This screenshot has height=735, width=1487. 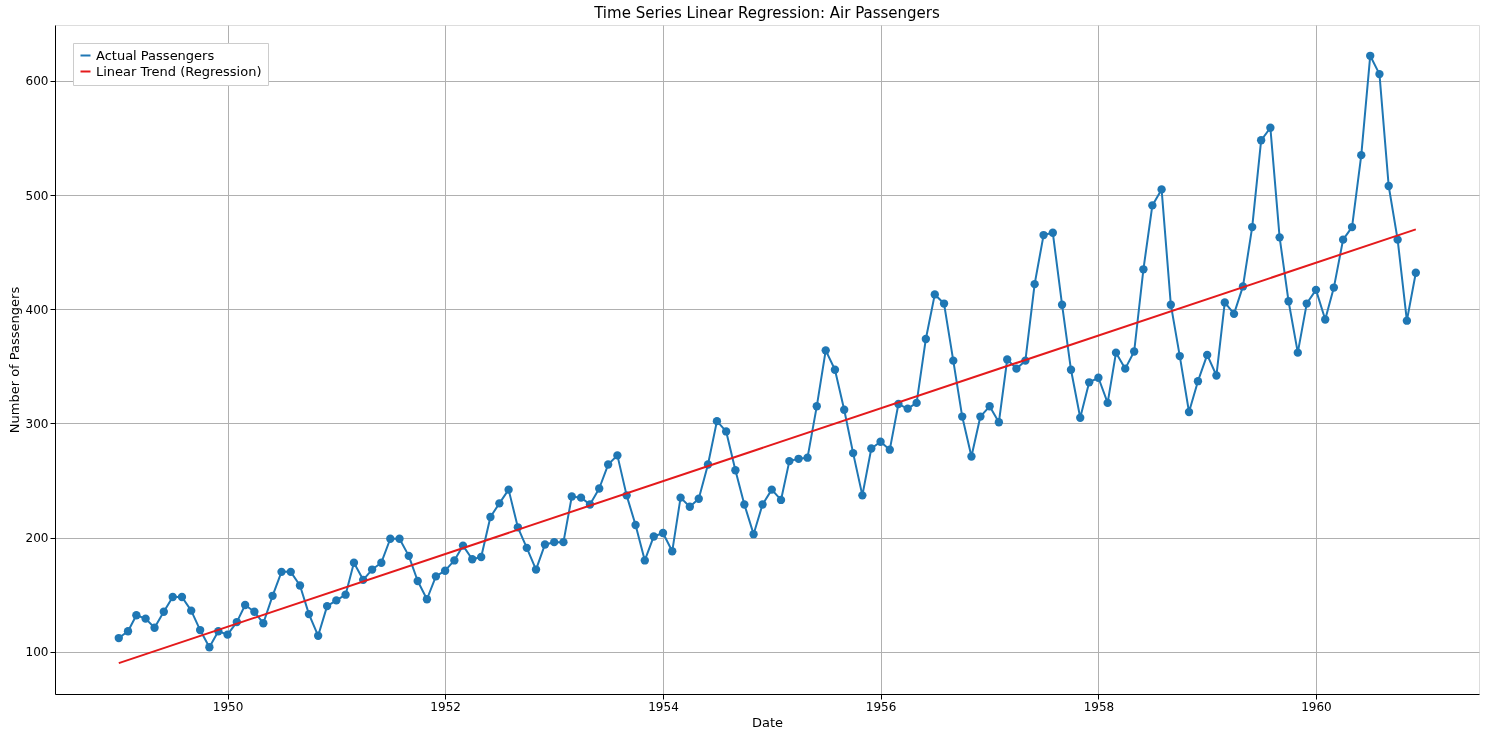 What do you see at coordinates (881, 706) in the screenshot?
I see `x-tick-label: 1956` at bounding box center [881, 706].